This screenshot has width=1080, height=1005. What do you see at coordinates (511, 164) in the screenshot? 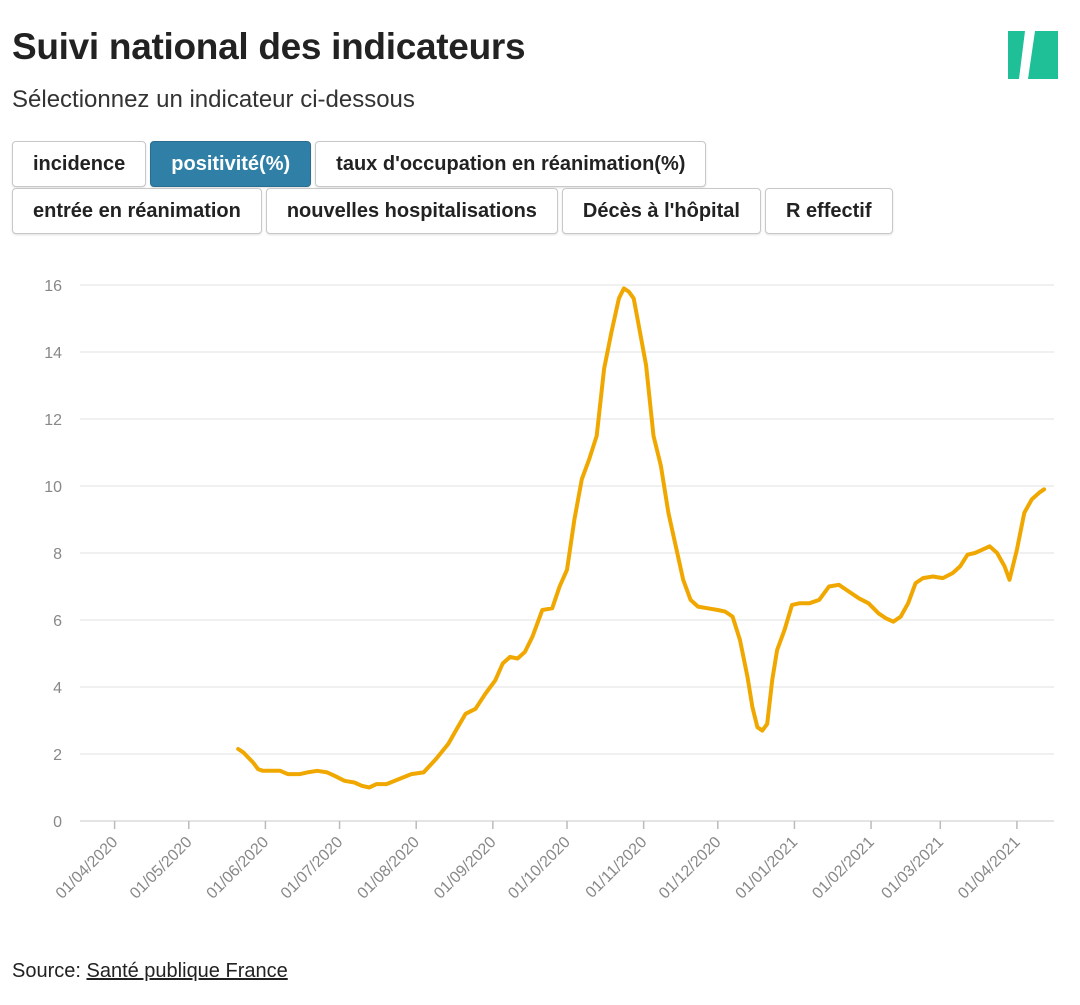
I see `tab-taux-occupation-reanimation: taux d'occupation en réanimation(%)` at bounding box center [511, 164].